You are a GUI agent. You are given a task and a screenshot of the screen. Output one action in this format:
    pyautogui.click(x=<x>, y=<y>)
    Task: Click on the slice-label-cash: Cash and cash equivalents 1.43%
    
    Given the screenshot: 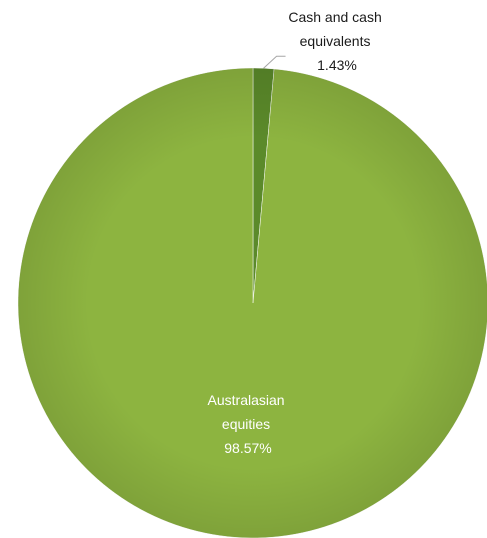 What is the action you would take?
    pyautogui.click(x=336, y=41)
    